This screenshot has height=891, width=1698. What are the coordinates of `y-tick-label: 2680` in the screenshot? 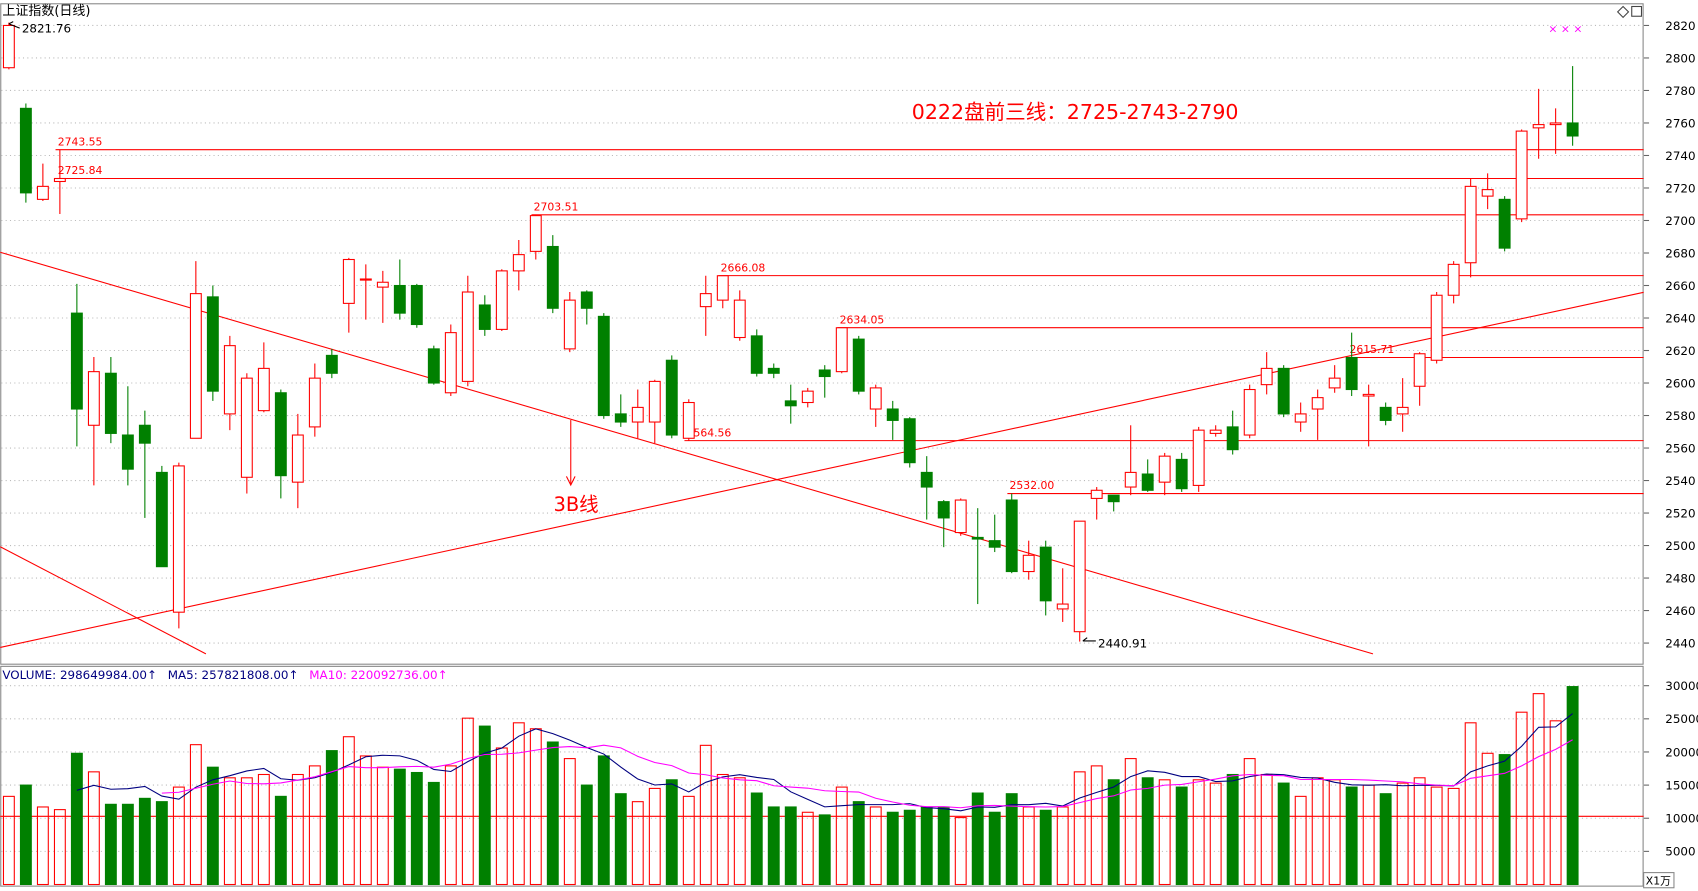 It's located at (1680, 253).